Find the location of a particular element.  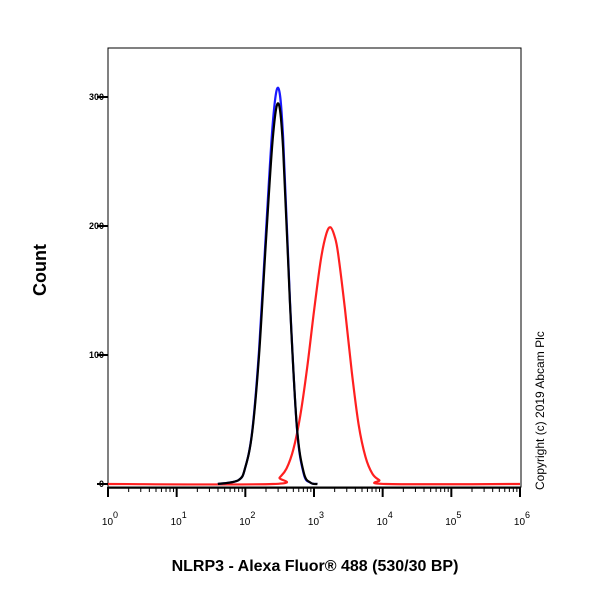

y-tick-label: 100 is located at coordinates (96, 355).